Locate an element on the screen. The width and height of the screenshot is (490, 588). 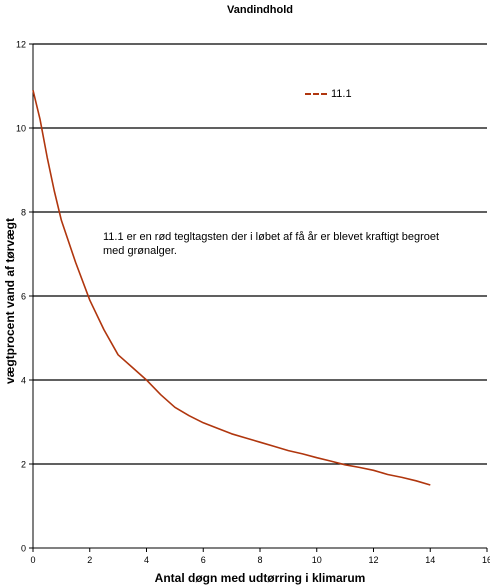
x-axis-label: Antal døgn med udtørring i klimarum is located at coordinates (260, 578).